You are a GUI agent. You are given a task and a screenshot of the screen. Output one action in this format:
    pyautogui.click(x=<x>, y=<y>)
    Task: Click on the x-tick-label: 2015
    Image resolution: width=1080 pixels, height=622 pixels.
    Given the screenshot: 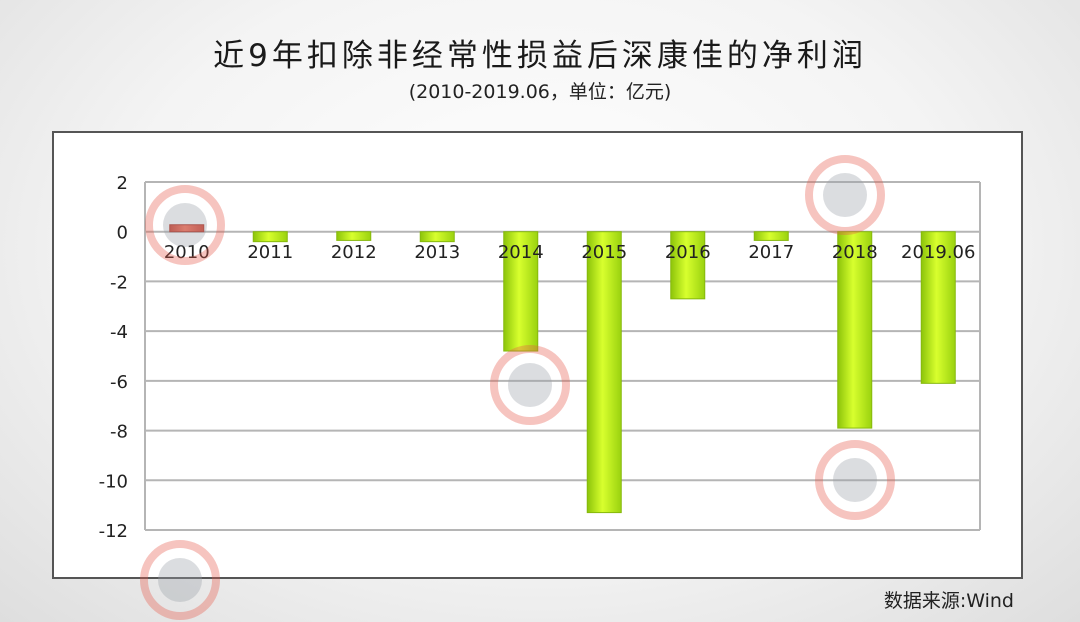 What is the action you would take?
    pyautogui.click(x=604, y=252)
    